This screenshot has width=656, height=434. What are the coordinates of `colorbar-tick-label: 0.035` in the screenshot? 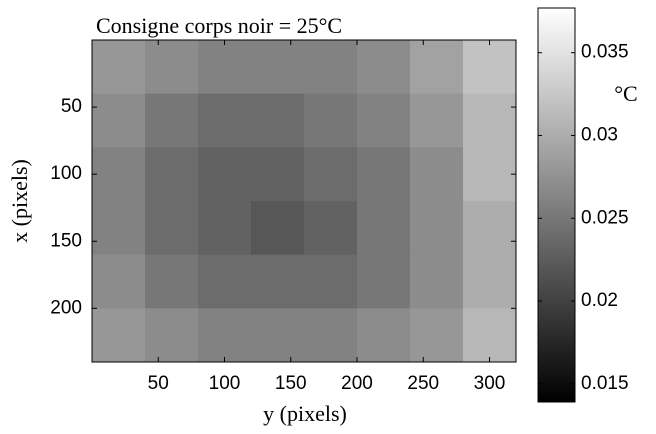 It's located at (605, 52).